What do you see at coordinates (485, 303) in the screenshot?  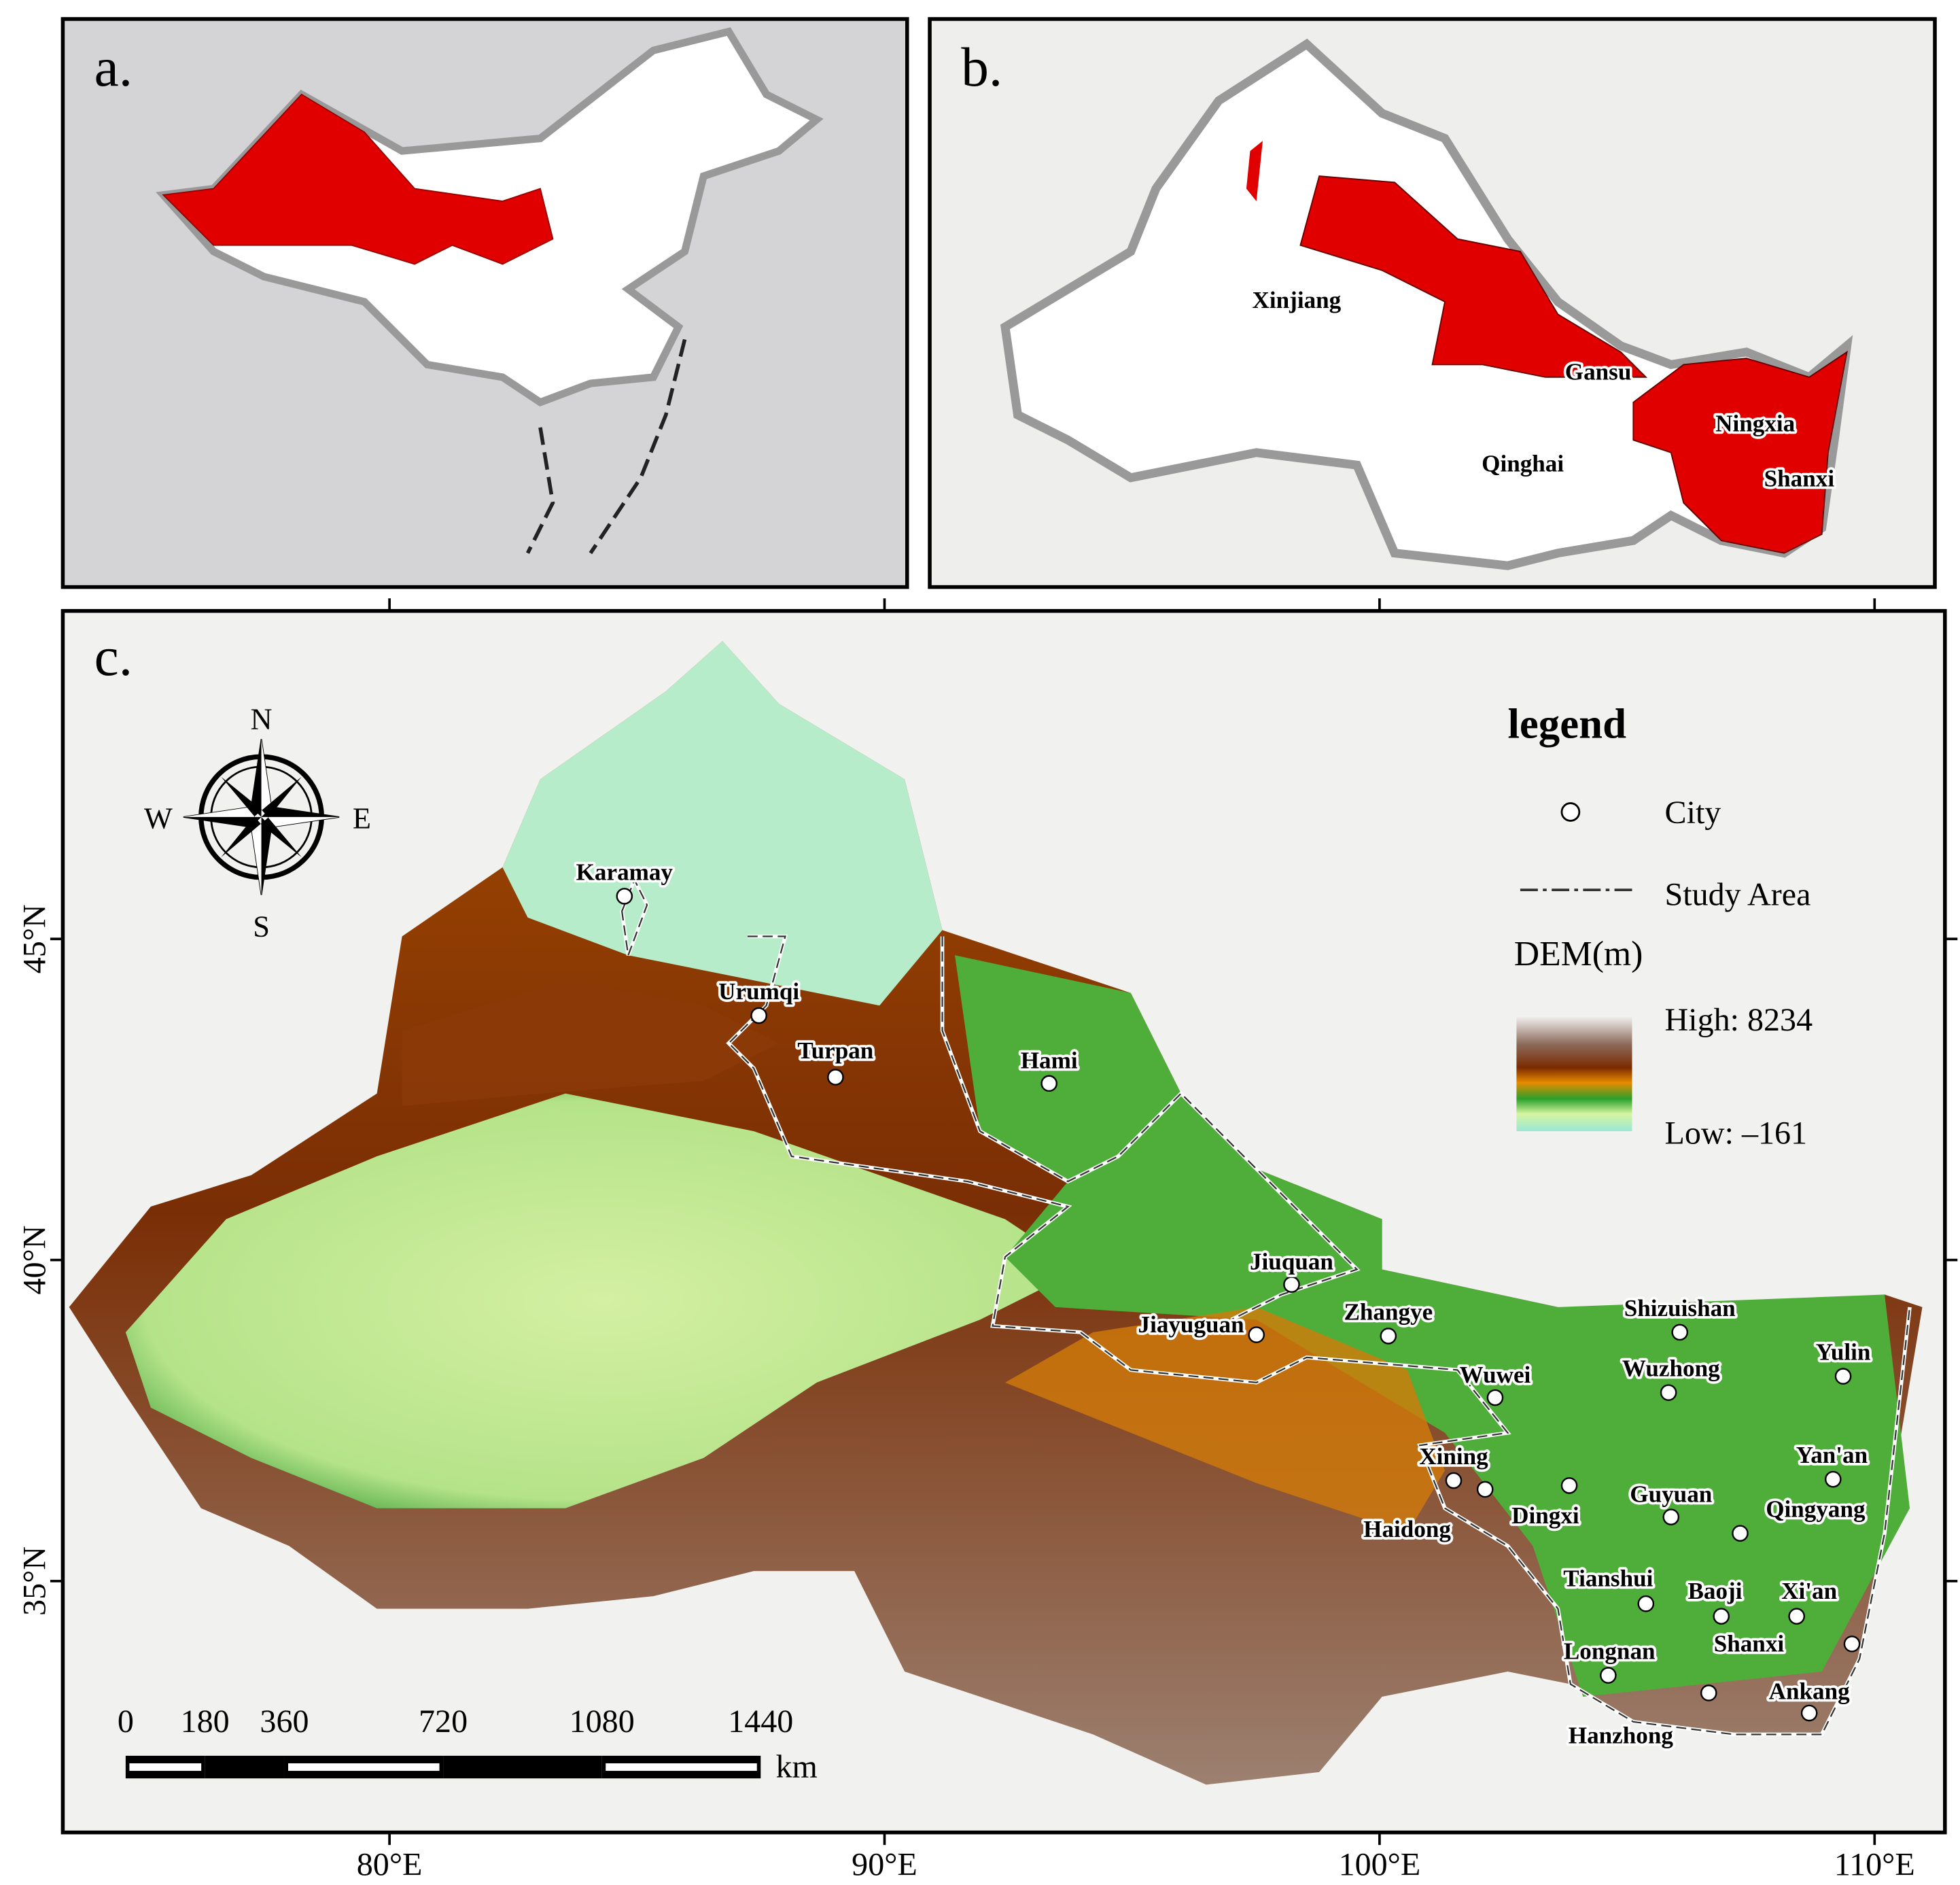 I see `panel-a: a.` at bounding box center [485, 303].